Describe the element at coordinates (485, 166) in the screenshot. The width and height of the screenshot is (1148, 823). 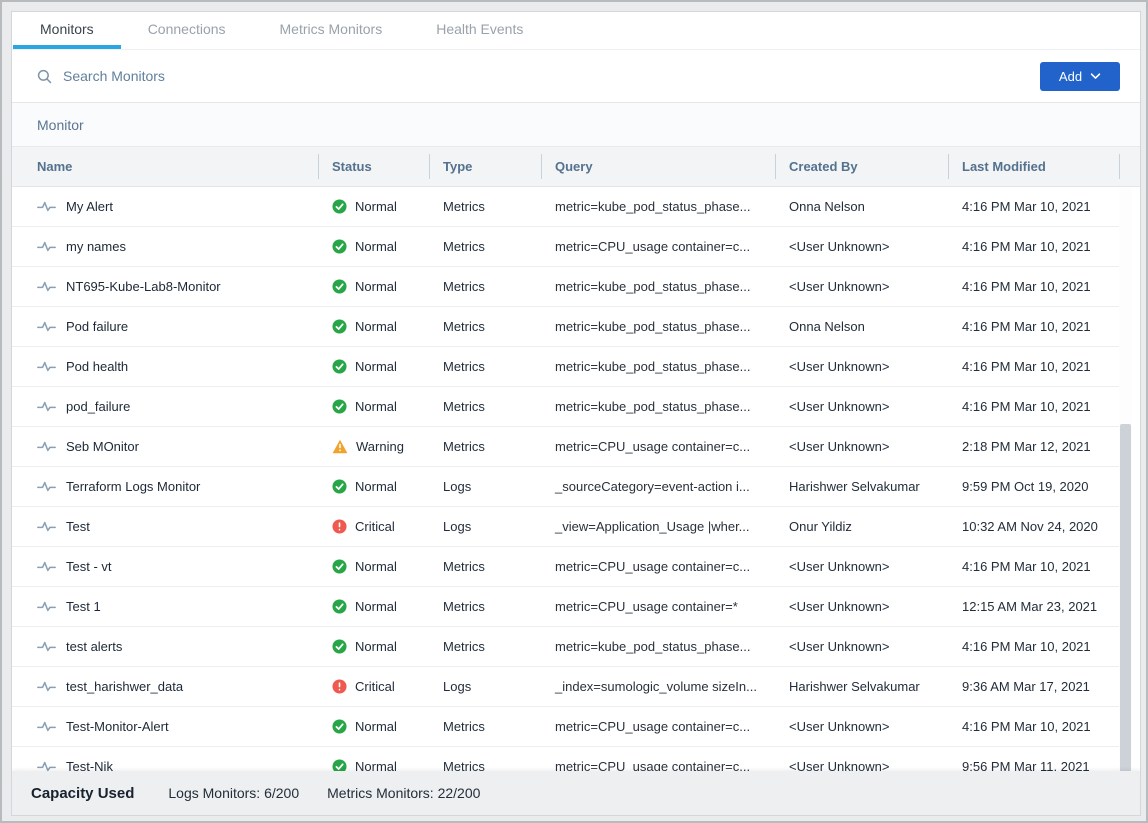
I see `column-header-type: Type` at that location.